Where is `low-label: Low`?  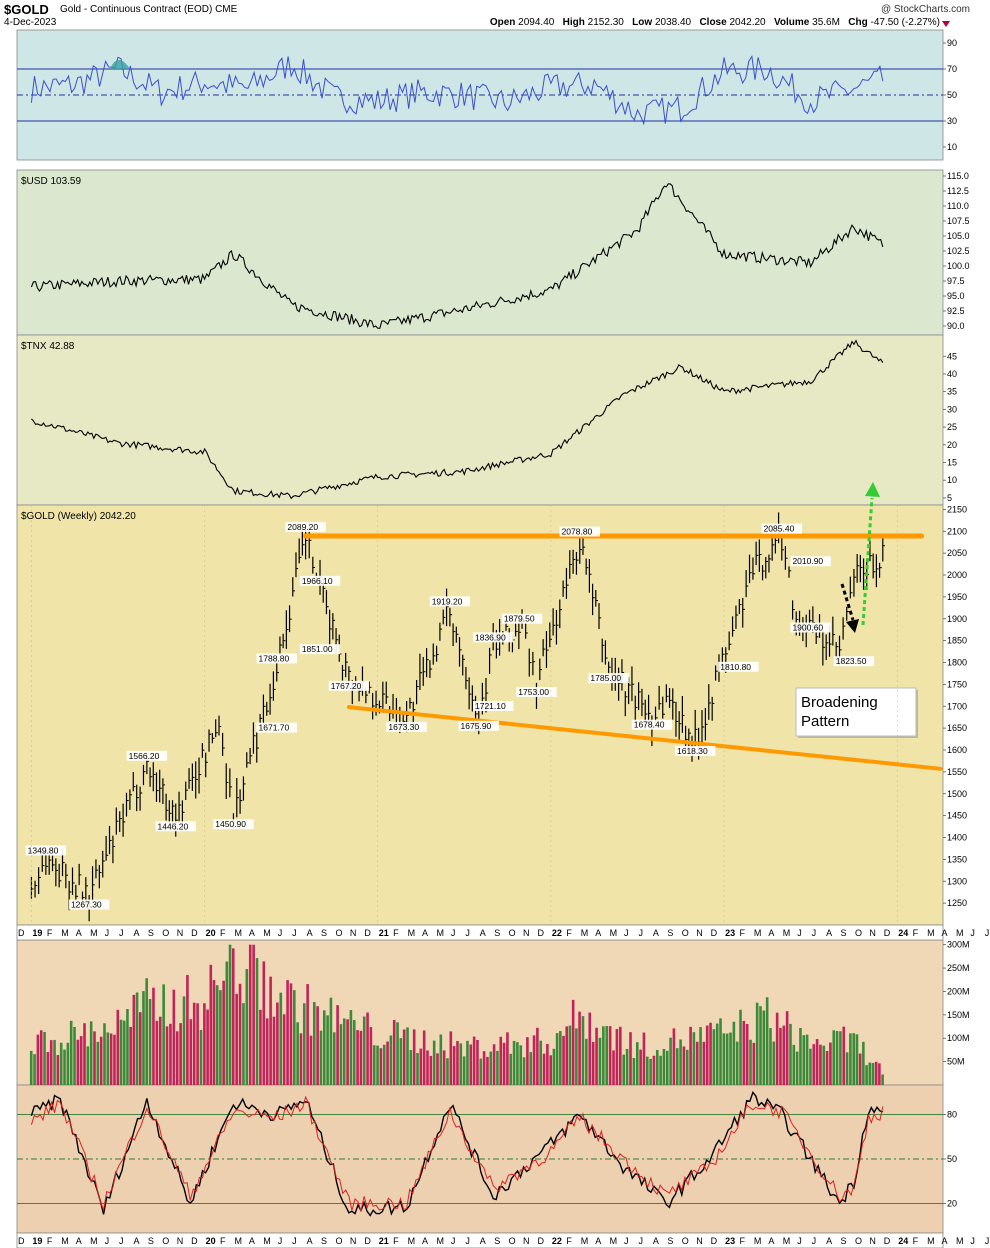
low-label: Low is located at coordinates (642, 22).